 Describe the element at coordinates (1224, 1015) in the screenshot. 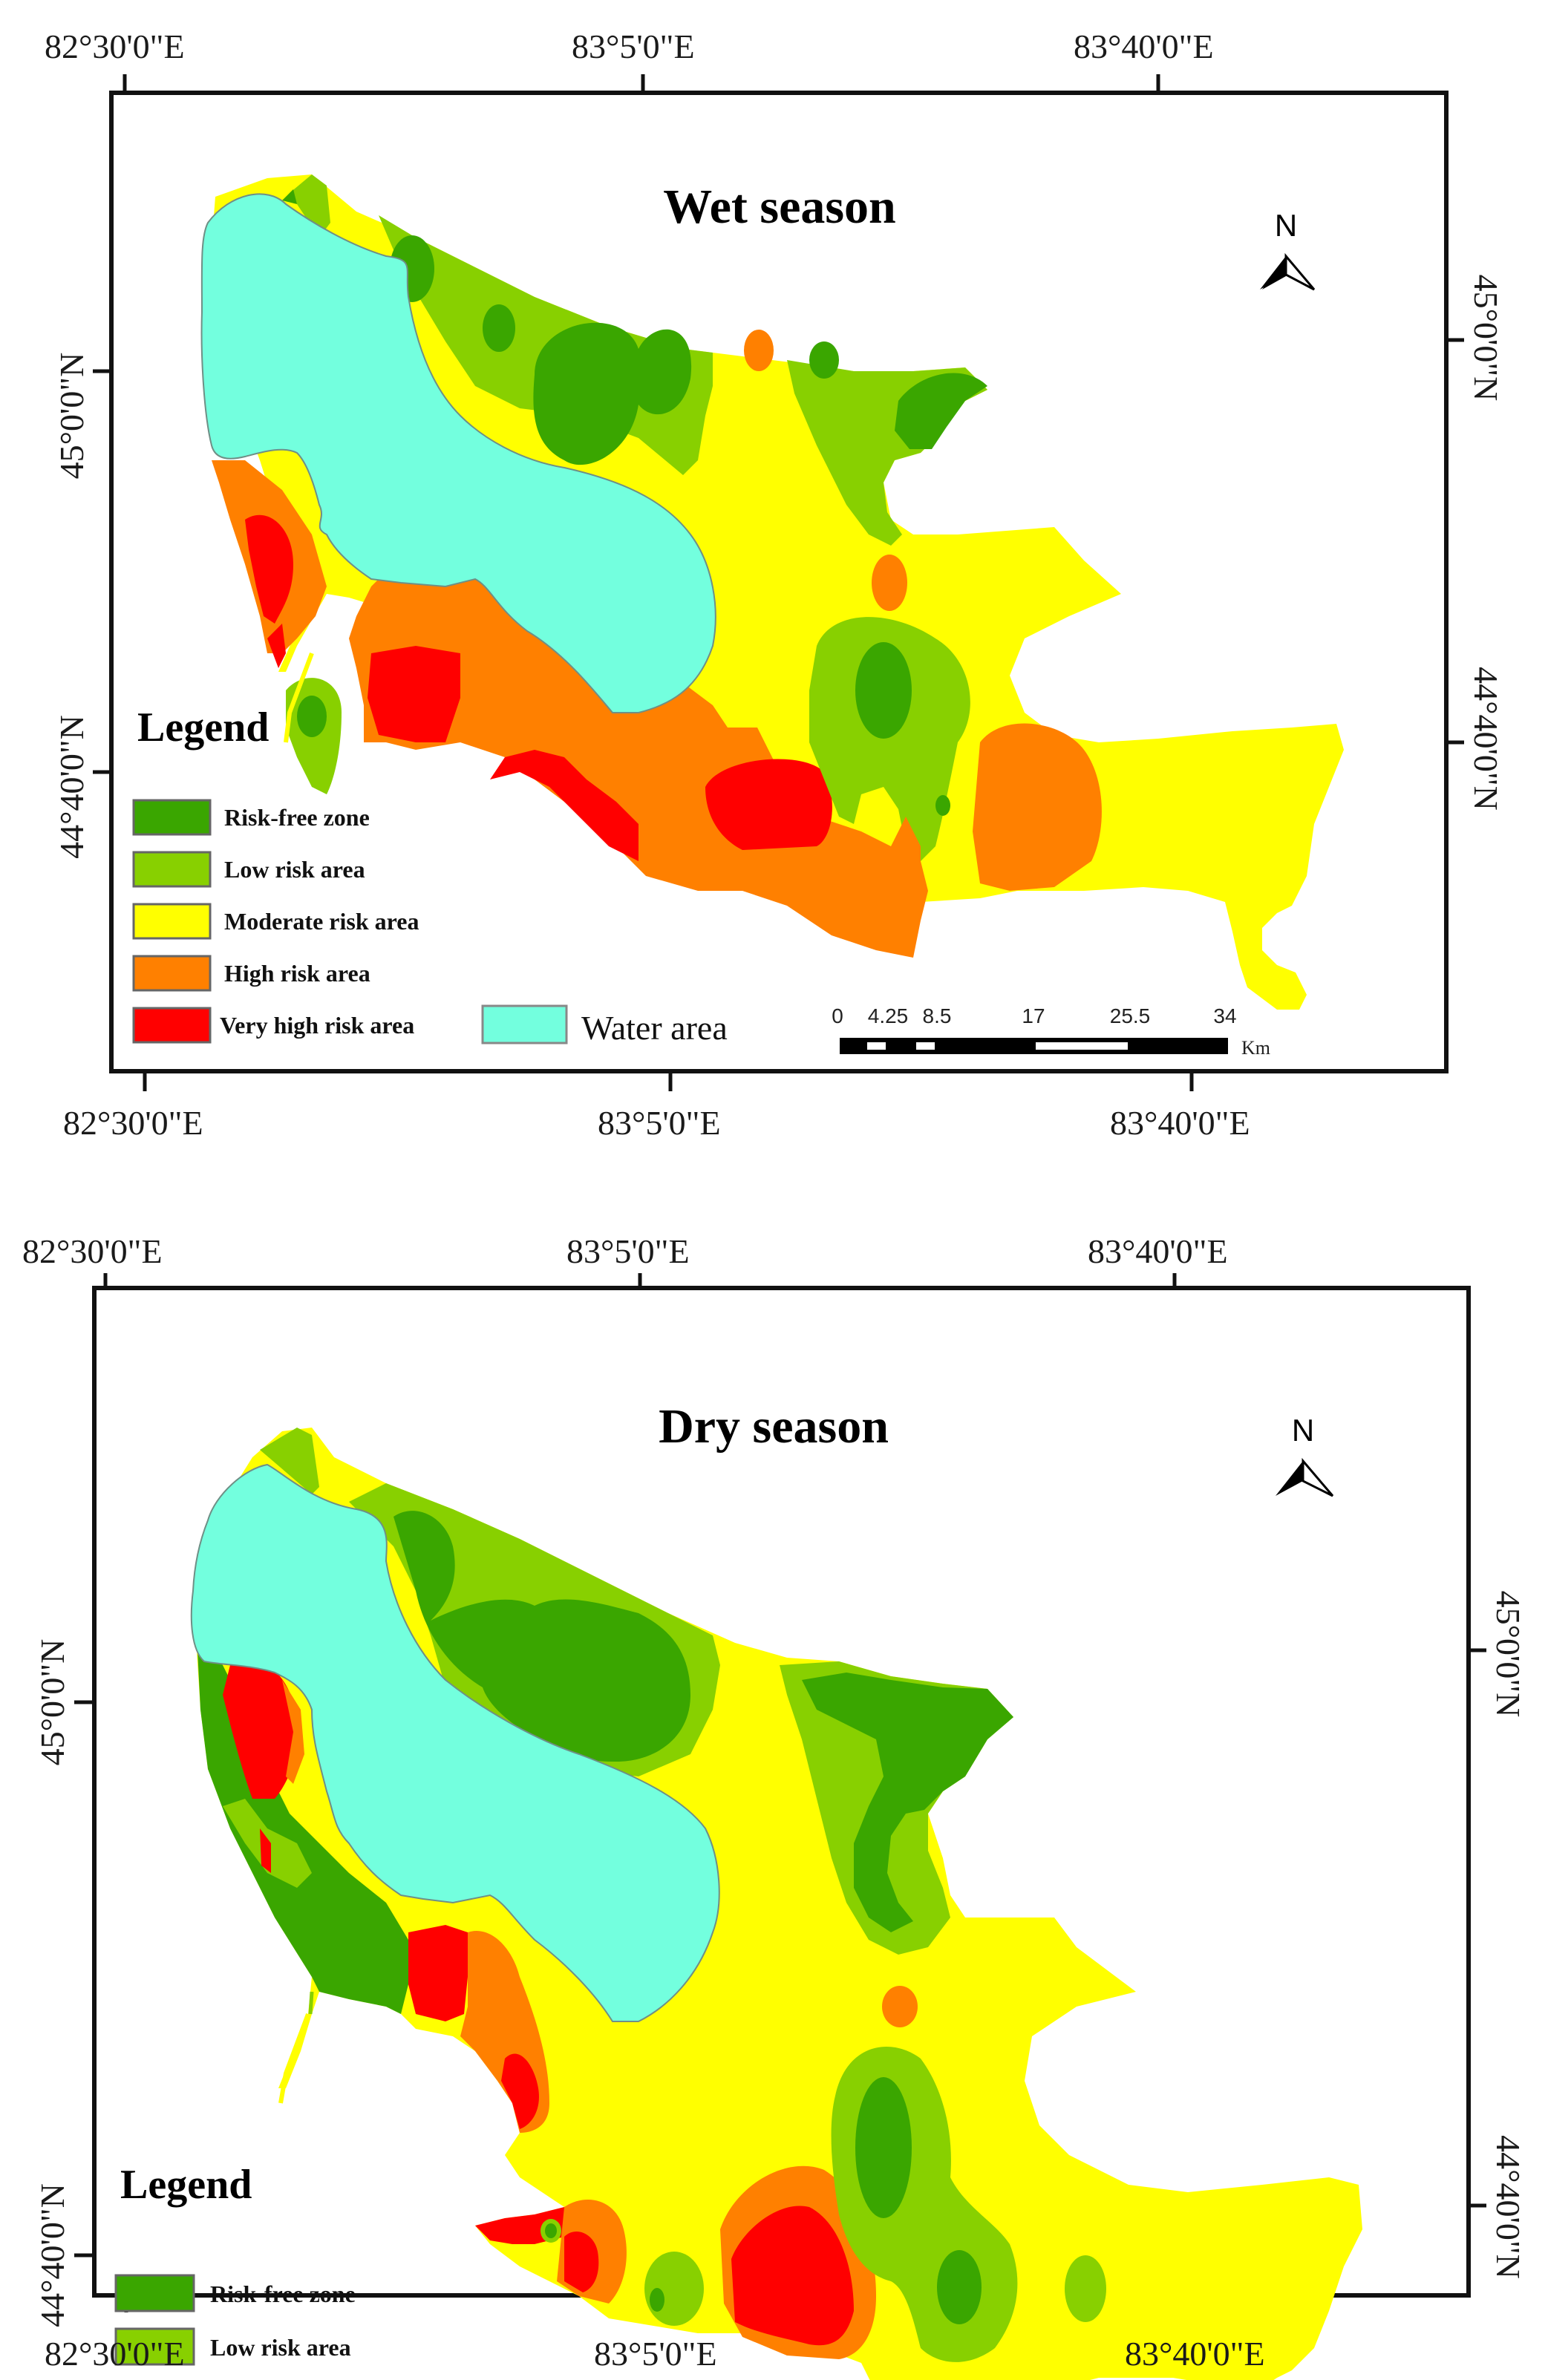

I see `svg-text: 34` at that location.